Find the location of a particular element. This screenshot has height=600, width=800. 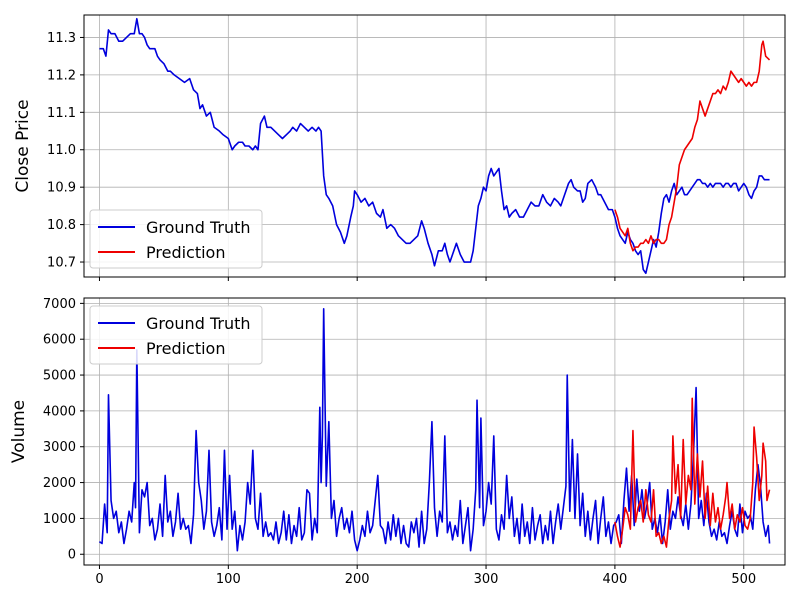

y-tick-label: 11.2 is located at coordinates (61, 75).